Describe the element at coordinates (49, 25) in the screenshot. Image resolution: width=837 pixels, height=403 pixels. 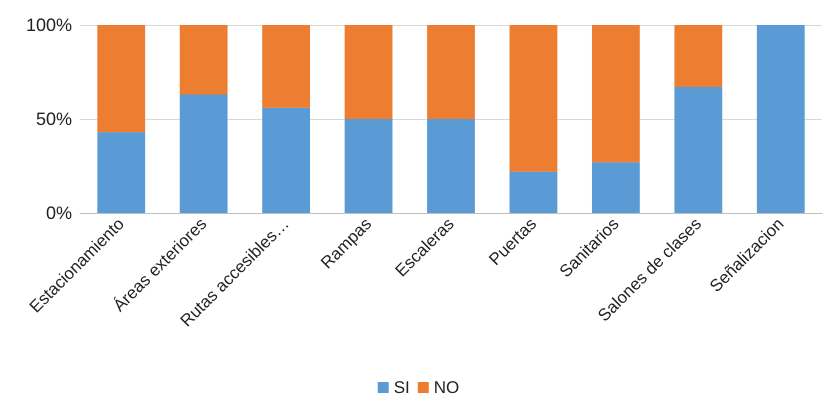
I see `y-tick-label: 100%` at that location.